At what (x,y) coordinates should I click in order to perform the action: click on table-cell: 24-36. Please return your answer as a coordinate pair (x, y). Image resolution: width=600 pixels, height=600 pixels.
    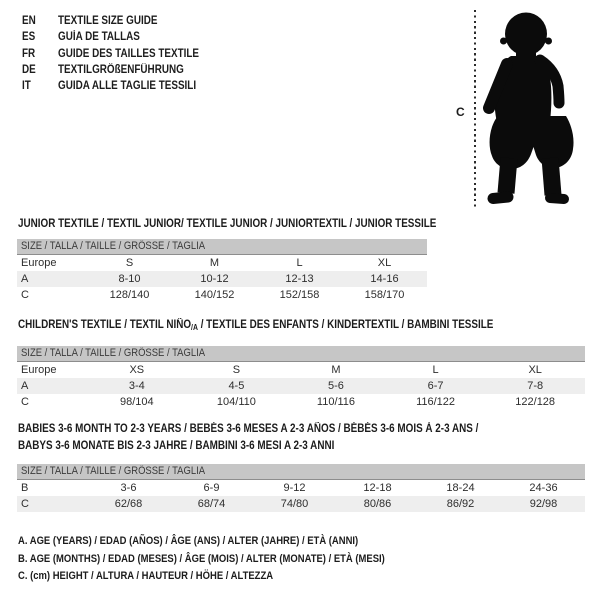
    Looking at the image, I should click on (543, 488).